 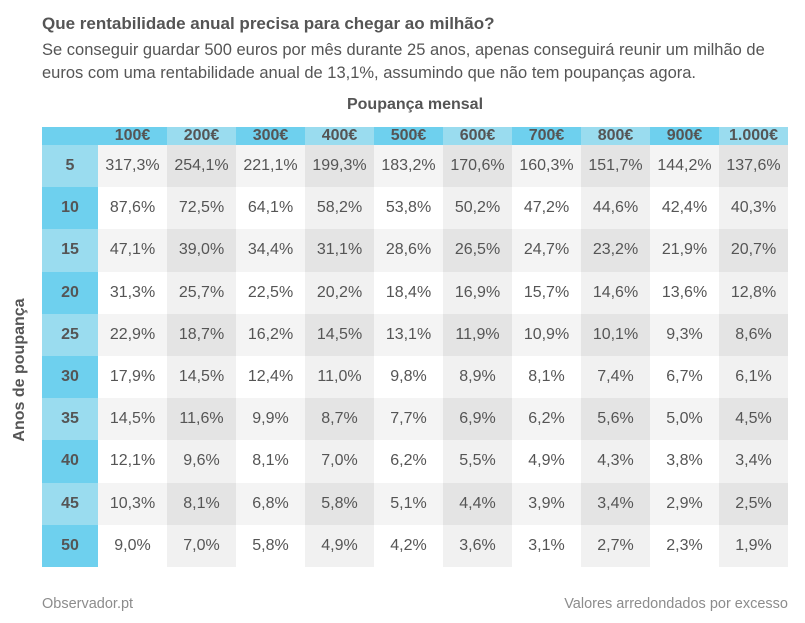 I want to click on column-header: 900€, so click(x=684, y=136).